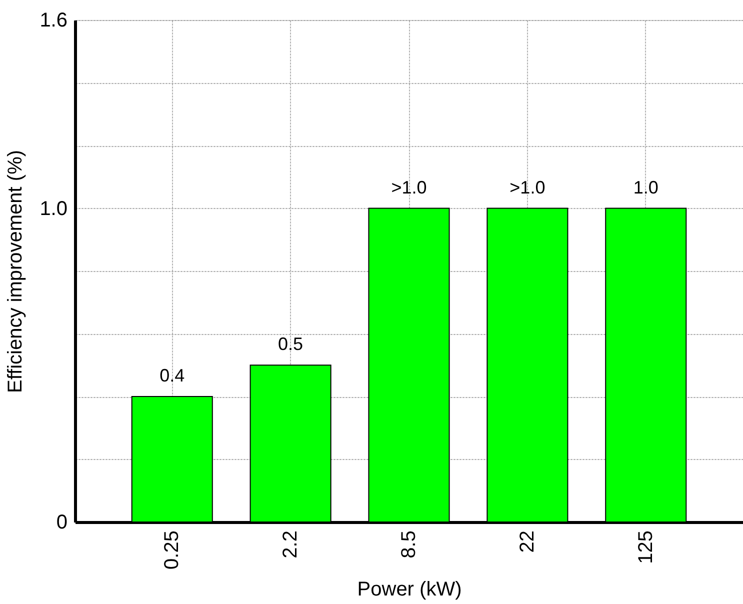 The height and width of the screenshot is (604, 743). Describe the element at coordinates (54, 21) in the screenshot. I see `y-tick-label: 1.6` at that location.